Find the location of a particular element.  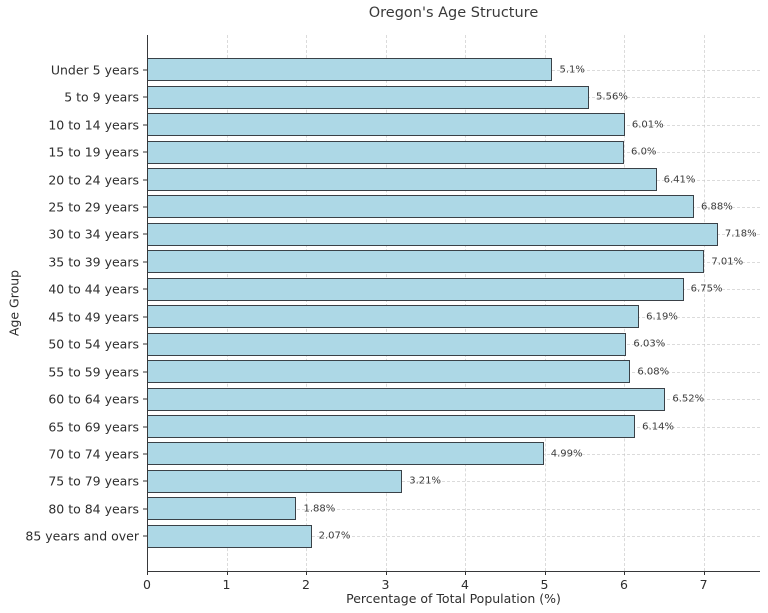

x-tick-label: 5 is located at coordinates (544, 584).